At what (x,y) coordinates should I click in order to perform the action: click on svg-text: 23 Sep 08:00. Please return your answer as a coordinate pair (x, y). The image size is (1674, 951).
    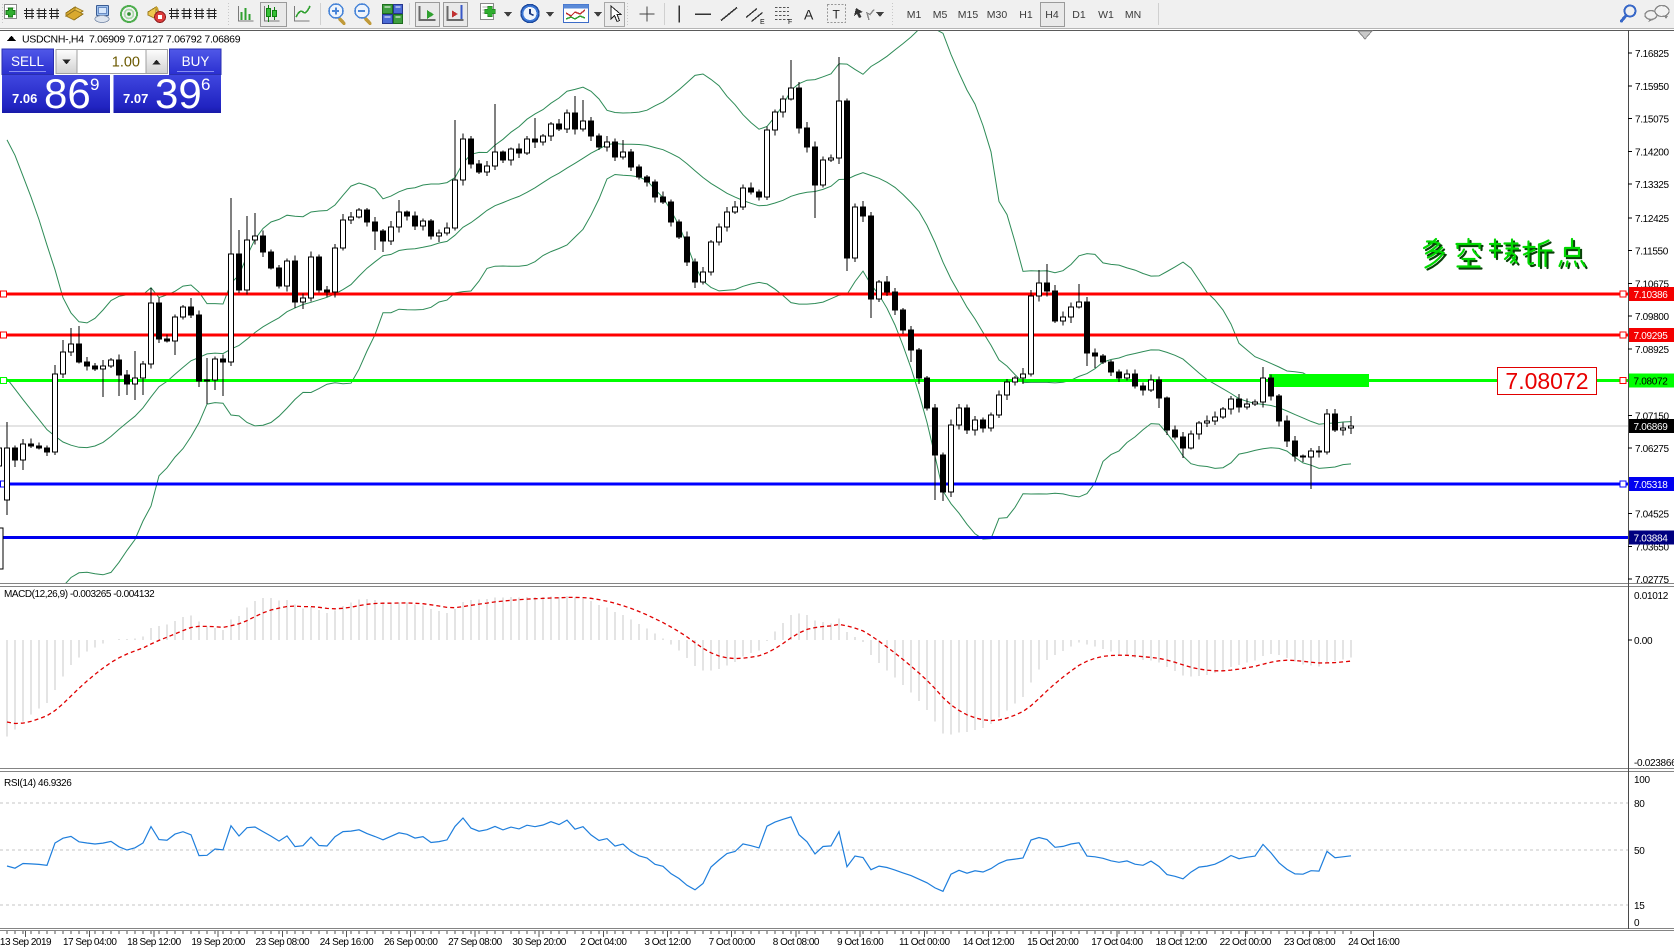
    Looking at the image, I should click on (283, 942).